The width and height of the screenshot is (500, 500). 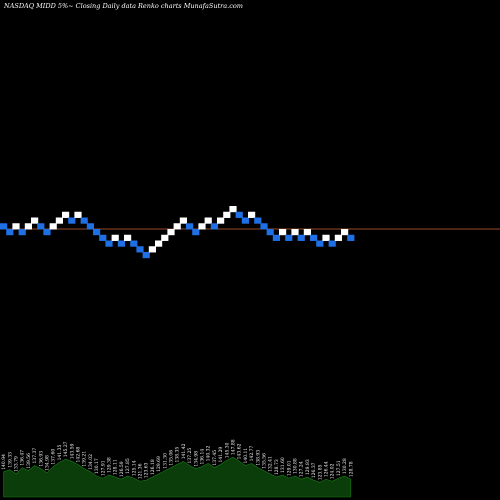 What do you see at coordinates (177, 232) in the screenshot?
I see `renko-bricks` at bounding box center [177, 232].